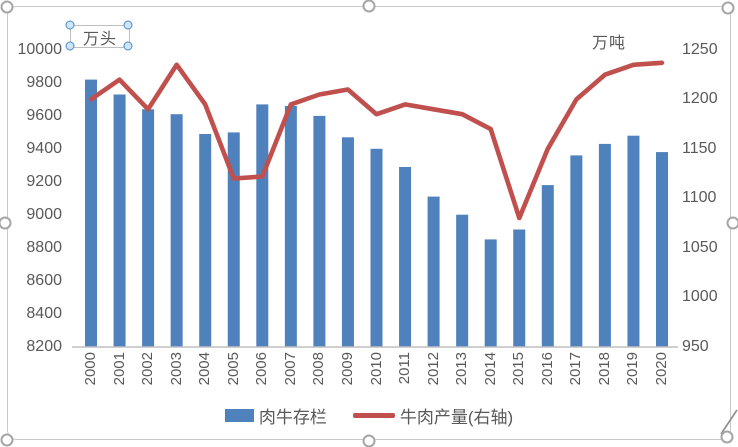 The height and width of the screenshot is (447, 738). What do you see at coordinates (44, 313) in the screenshot?
I see `y-axis-tick-label: 8400` at bounding box center [44, 313].